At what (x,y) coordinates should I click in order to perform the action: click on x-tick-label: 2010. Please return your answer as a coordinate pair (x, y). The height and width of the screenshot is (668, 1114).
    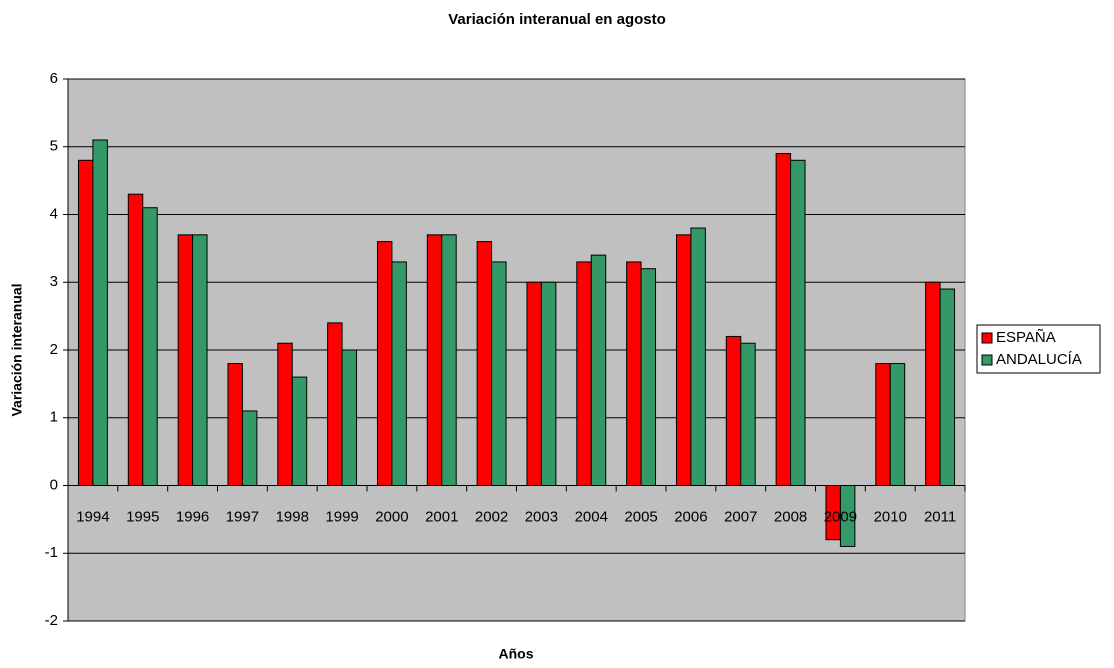
    Looking at the image, I should click on (890, 516).